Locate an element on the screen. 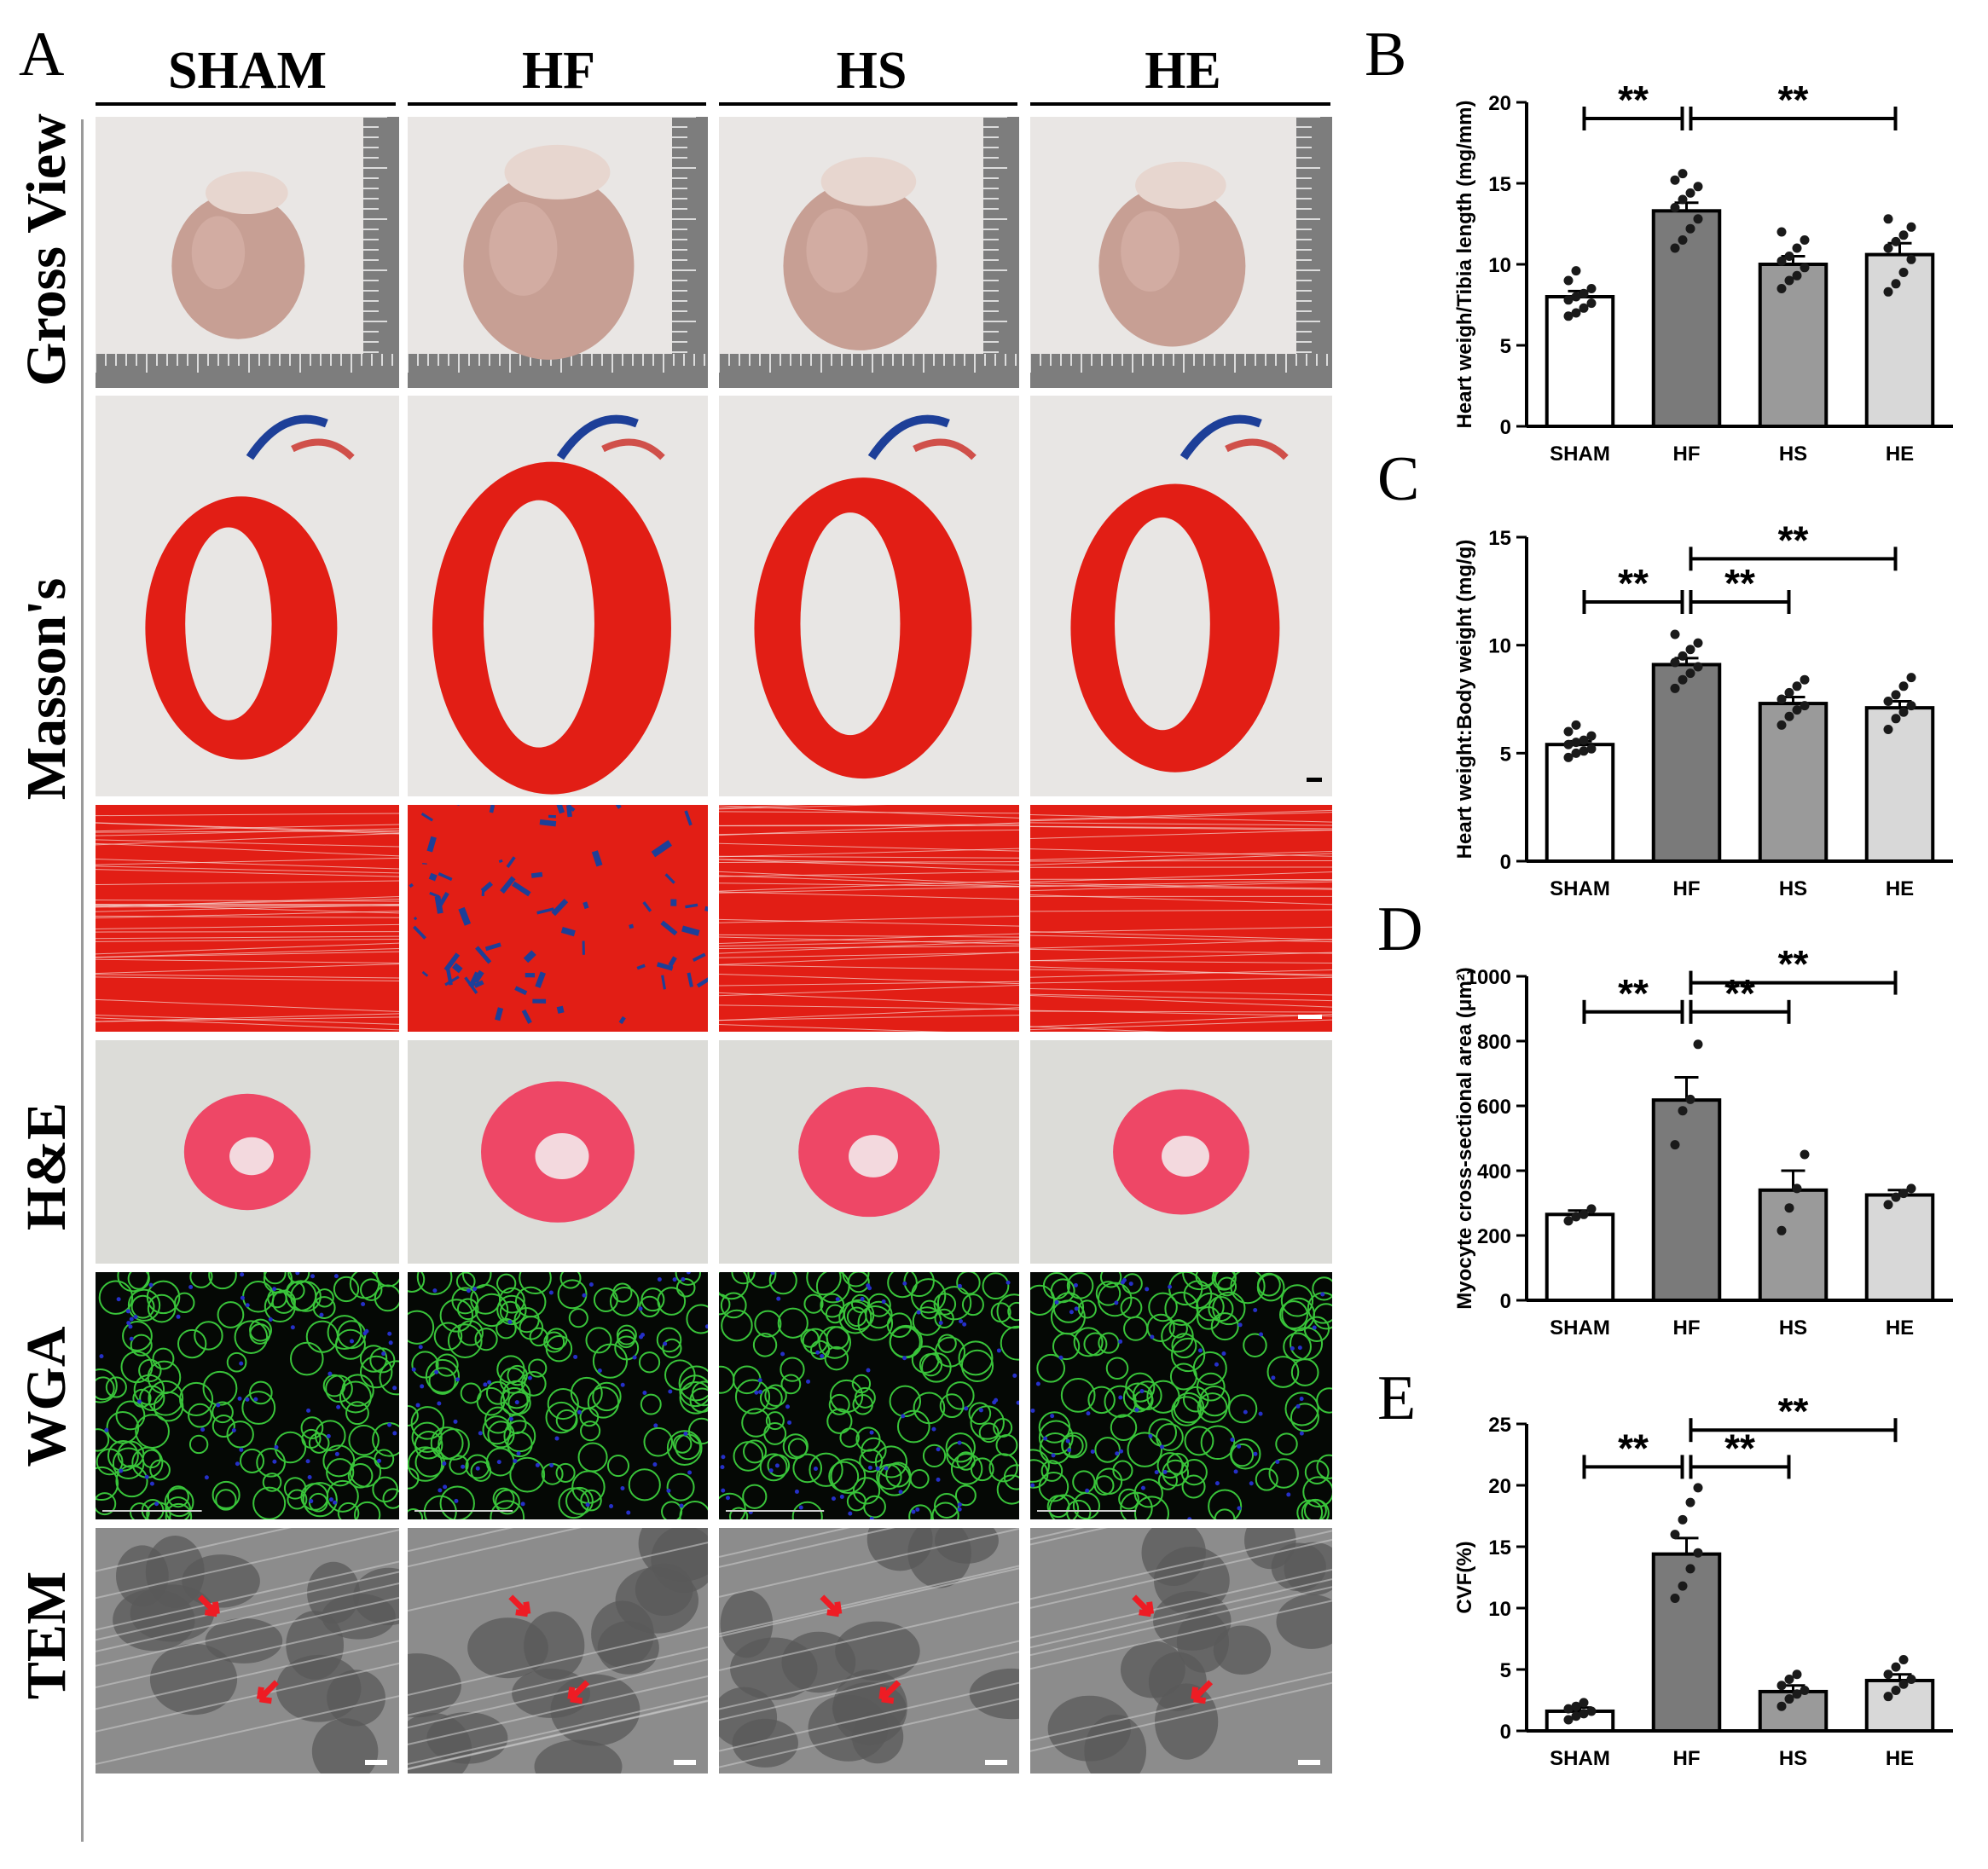  panel-letter-d: D is located at coordinates (1400, 929).